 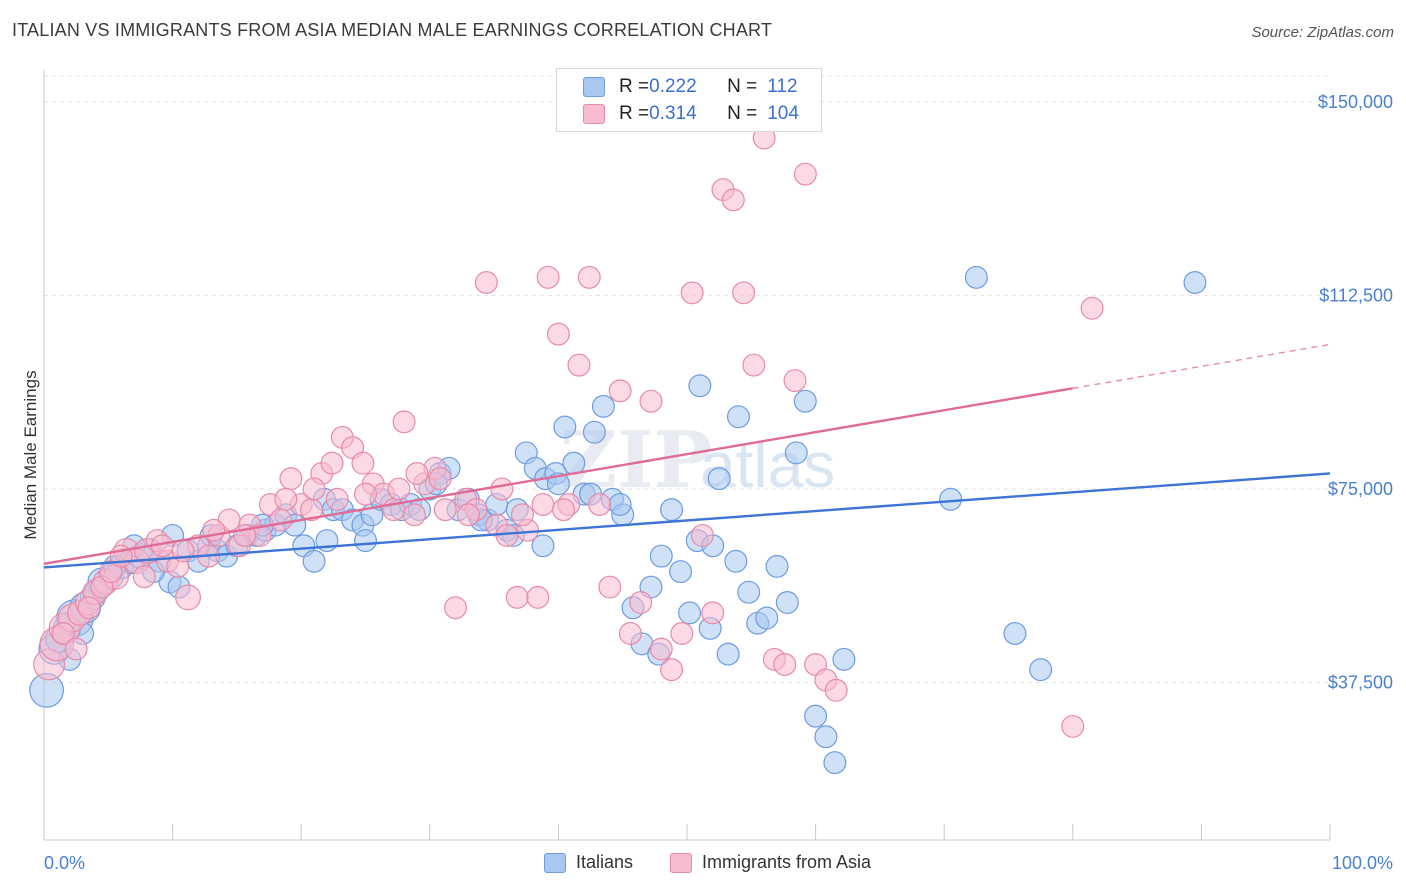 I want to click on y-tick-label: $37,500, so click(x=1360, y=683).